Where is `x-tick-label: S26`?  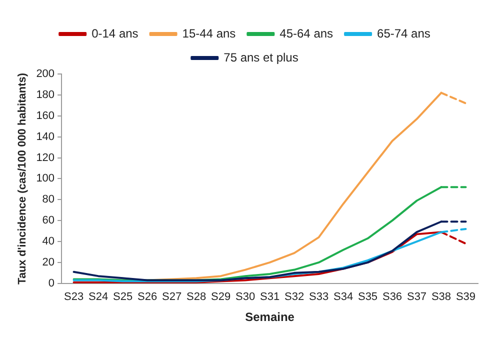 x-tick-label: S26 is located at coordinates (148, 297).